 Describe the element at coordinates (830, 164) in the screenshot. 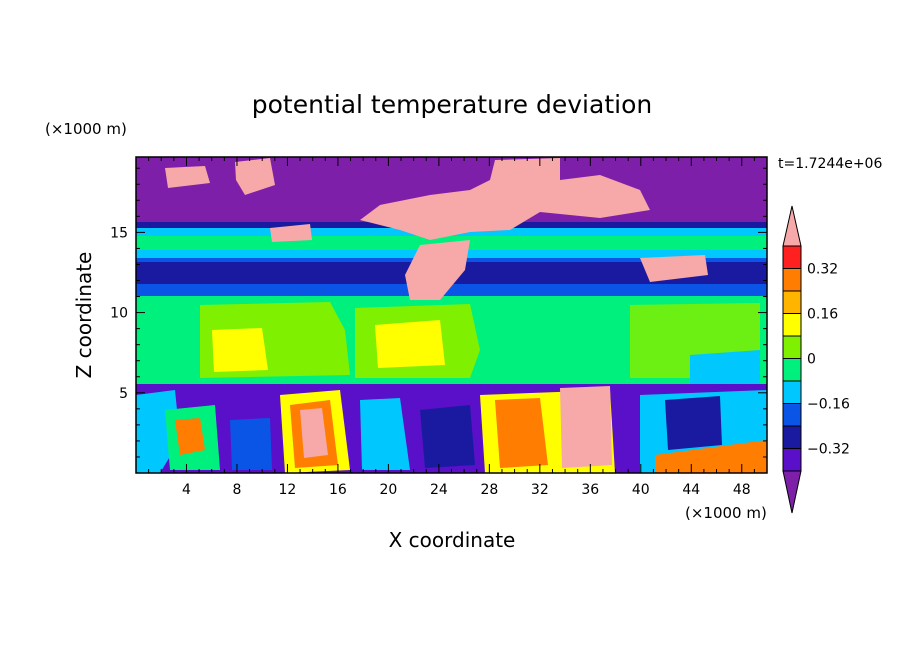

I see `time-label: t=1.7244e+06` at that location.